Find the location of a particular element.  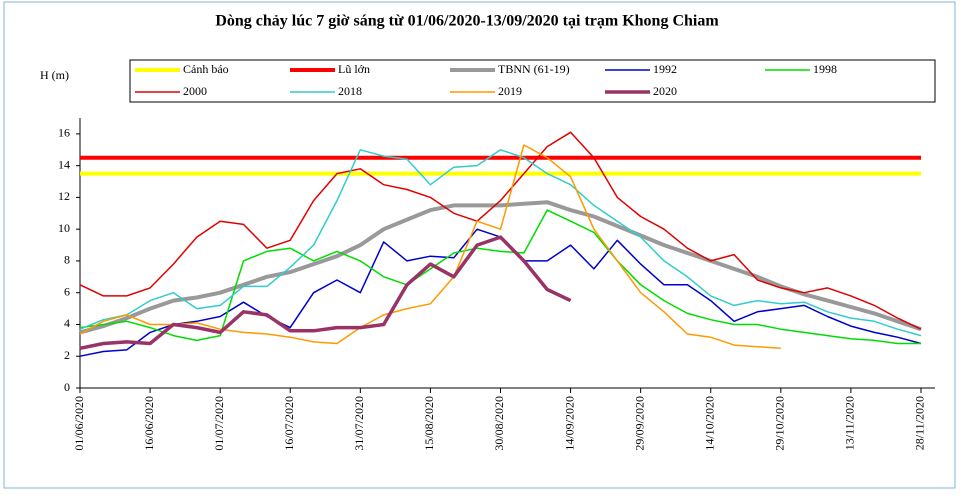

x-tick-label: 14/10/2020 is located at coordinates (709, 423).